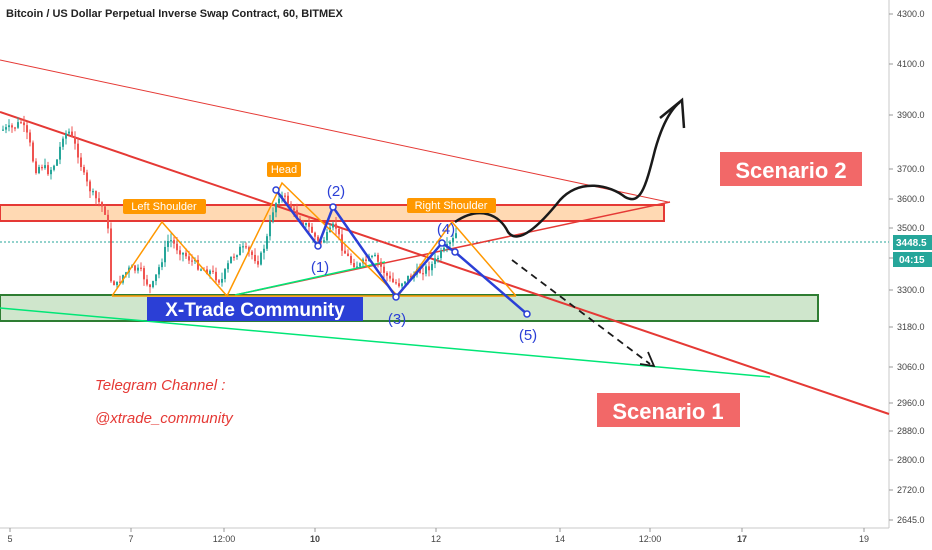 This screenshot has height=550, width=932. What do you see at coordinates (255, 309) in the screenshot?
I see `watermark-bg` at bounding box center [255, 309].